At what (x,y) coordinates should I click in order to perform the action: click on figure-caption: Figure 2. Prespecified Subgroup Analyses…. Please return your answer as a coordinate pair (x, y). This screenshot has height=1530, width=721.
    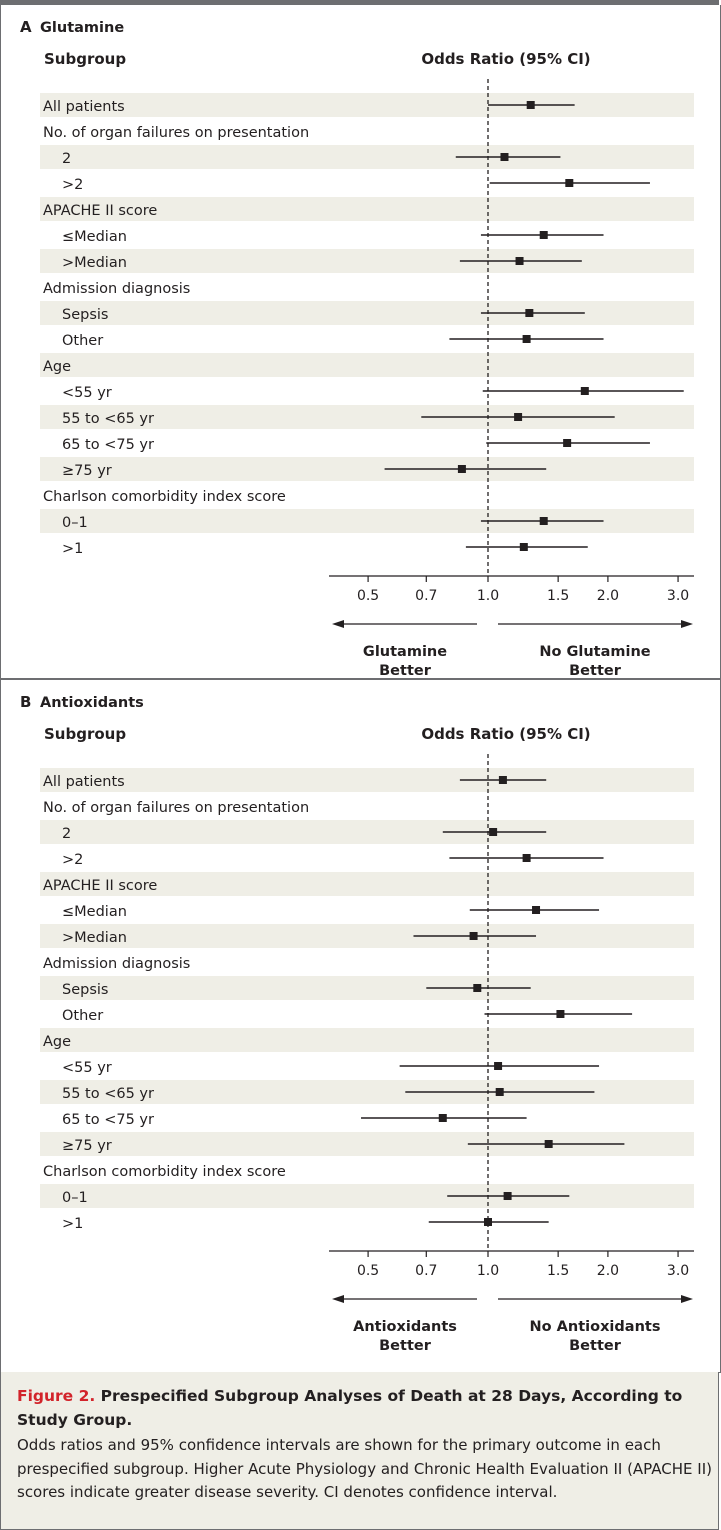
    Looking at the image, I should click on (359, 1451).